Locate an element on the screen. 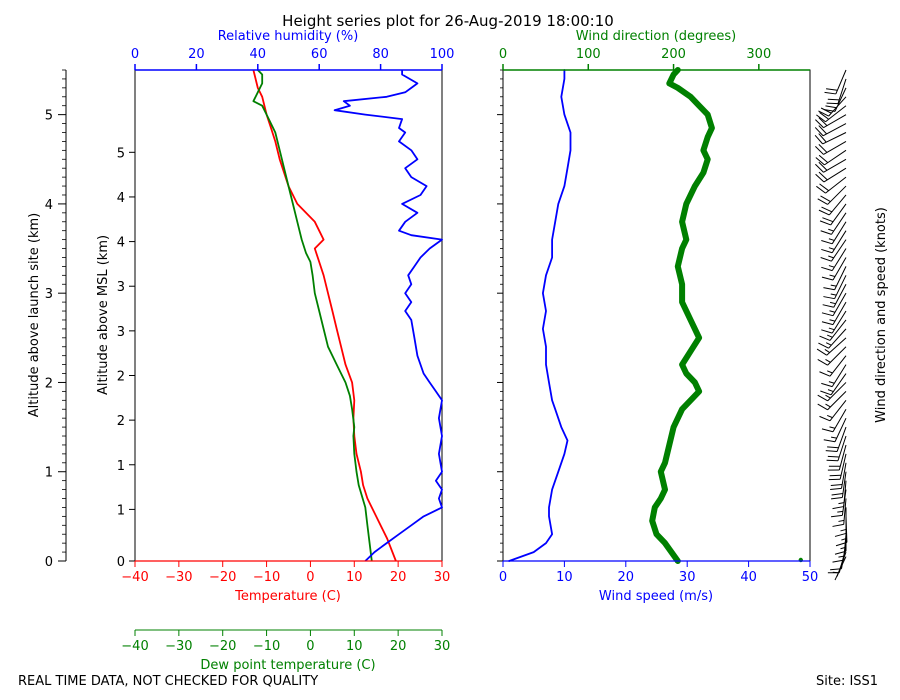 This screenshot has width=900, height=700. dewpoint-axis: −40 −30 −20 −10 0 10 20 30 is located at coordinates (285, 641).